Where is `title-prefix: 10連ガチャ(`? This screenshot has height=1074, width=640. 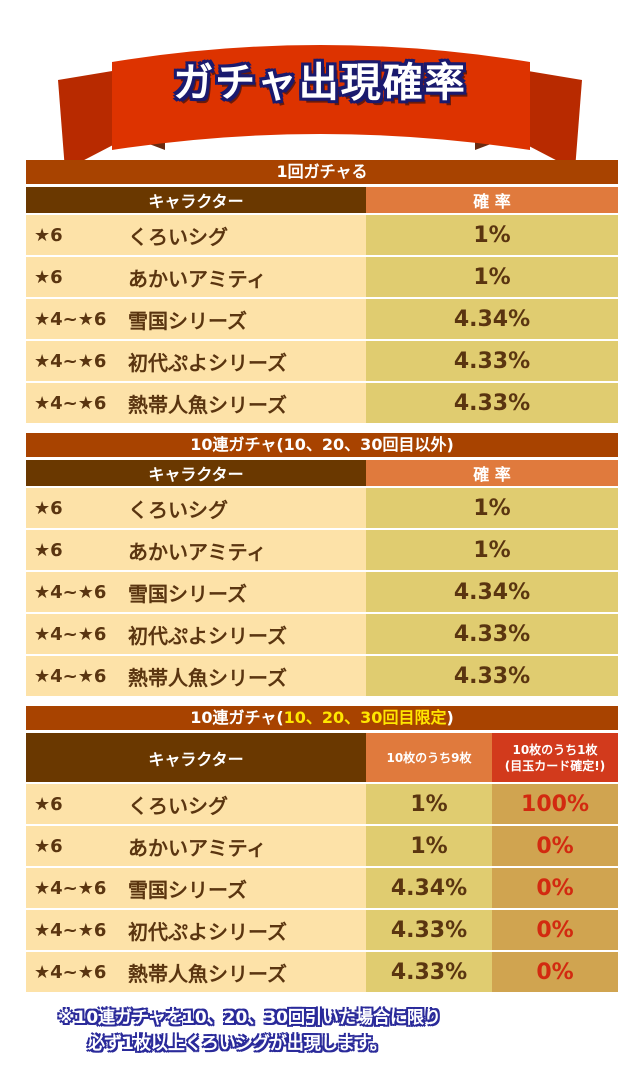
title-prefix: 10連ガチャ( is located at coordinates (237, 717).